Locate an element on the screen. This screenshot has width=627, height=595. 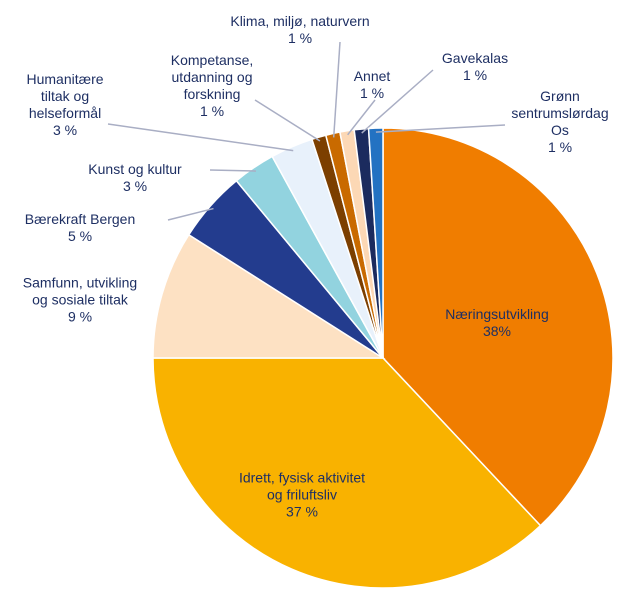
slice-label: Kompetanse, utdanning og forskning 1 % is located at coordinates (212, 86).